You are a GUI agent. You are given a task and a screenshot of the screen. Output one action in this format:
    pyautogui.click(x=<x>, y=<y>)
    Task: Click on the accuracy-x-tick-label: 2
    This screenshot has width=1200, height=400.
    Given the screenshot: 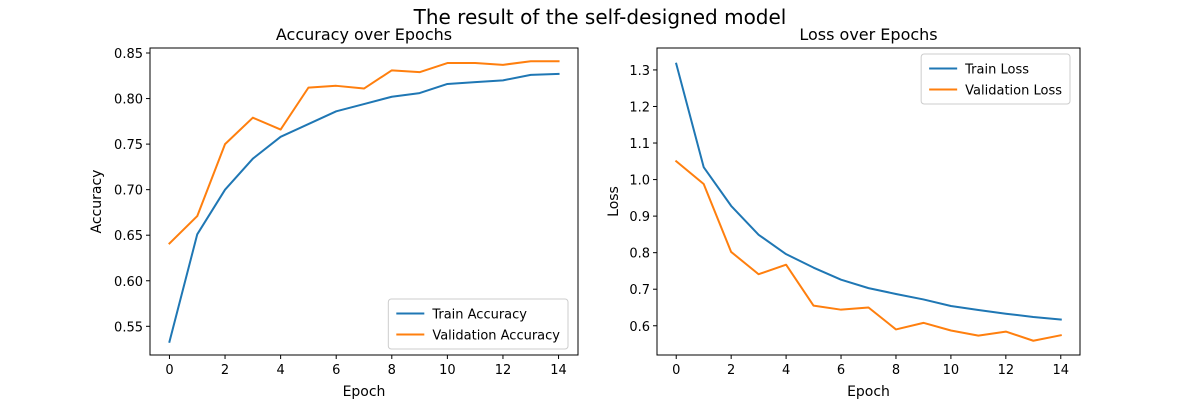 What is the action you would take?
    pyautogui.click(x=225, y=370)
    